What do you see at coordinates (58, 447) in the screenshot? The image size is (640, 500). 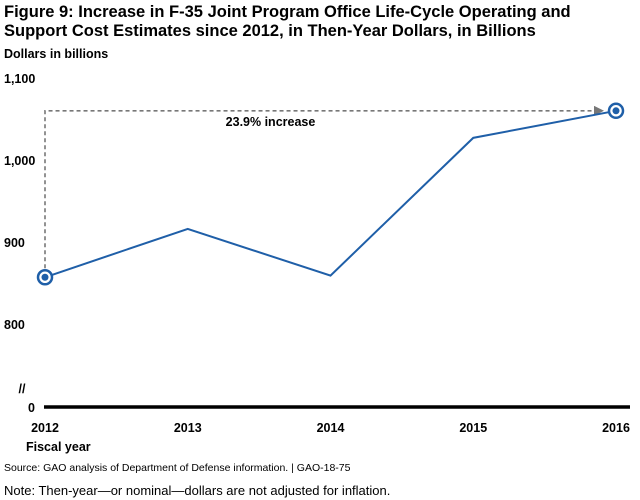 I see `x-axis-title: Fiscal year` at bounding box center [58, 447].